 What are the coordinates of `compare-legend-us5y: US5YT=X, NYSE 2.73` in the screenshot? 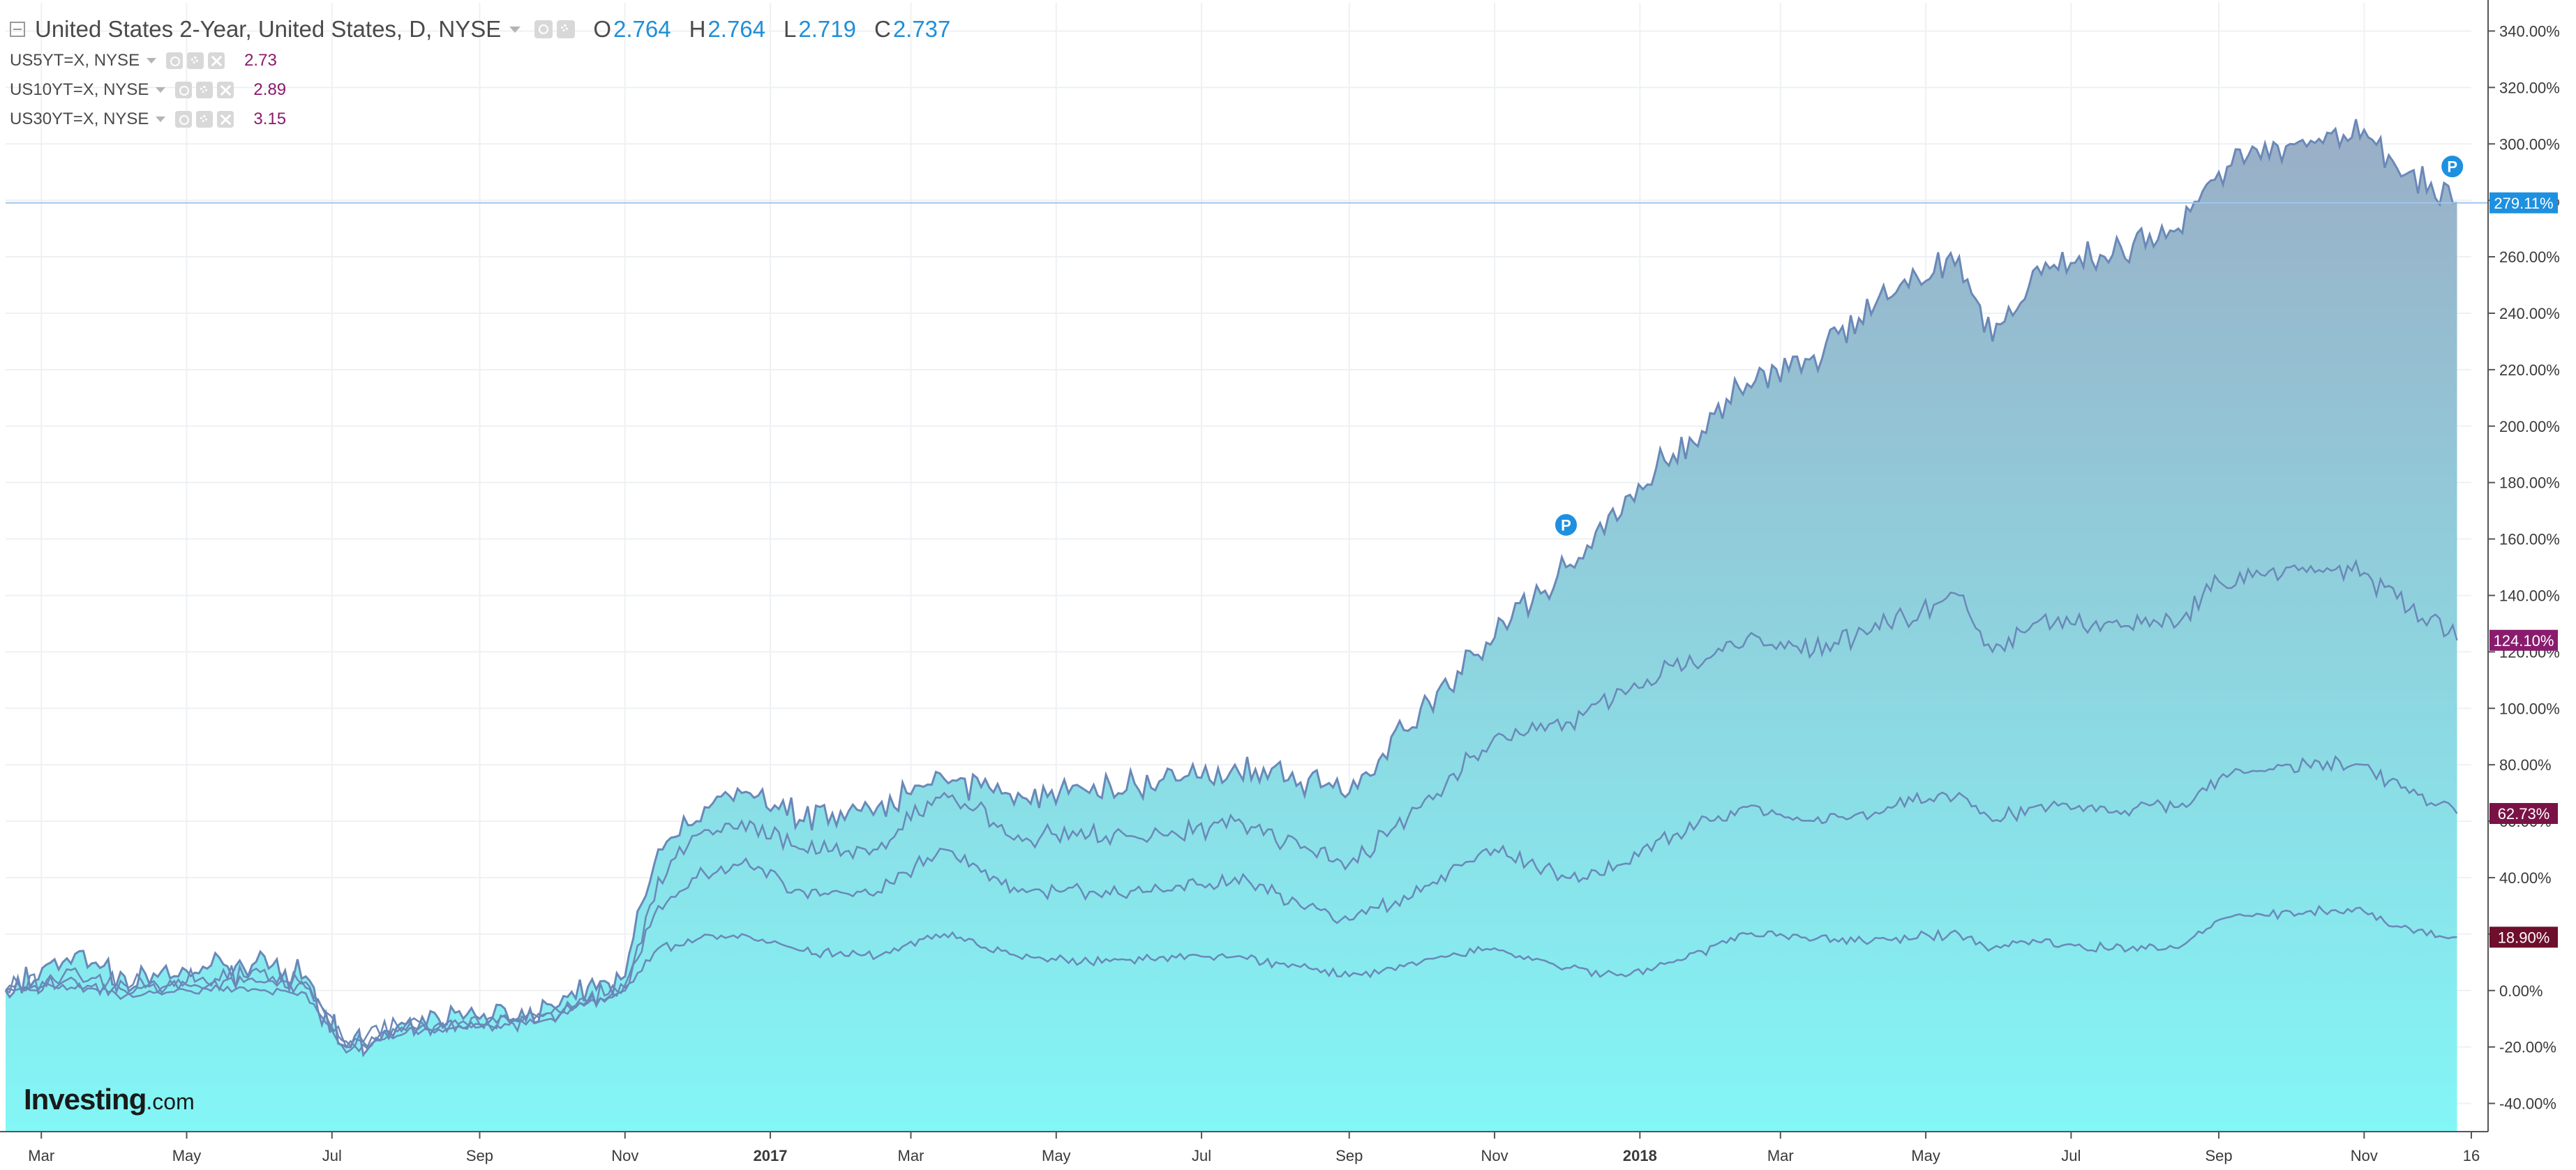 It's located at (480, 60).